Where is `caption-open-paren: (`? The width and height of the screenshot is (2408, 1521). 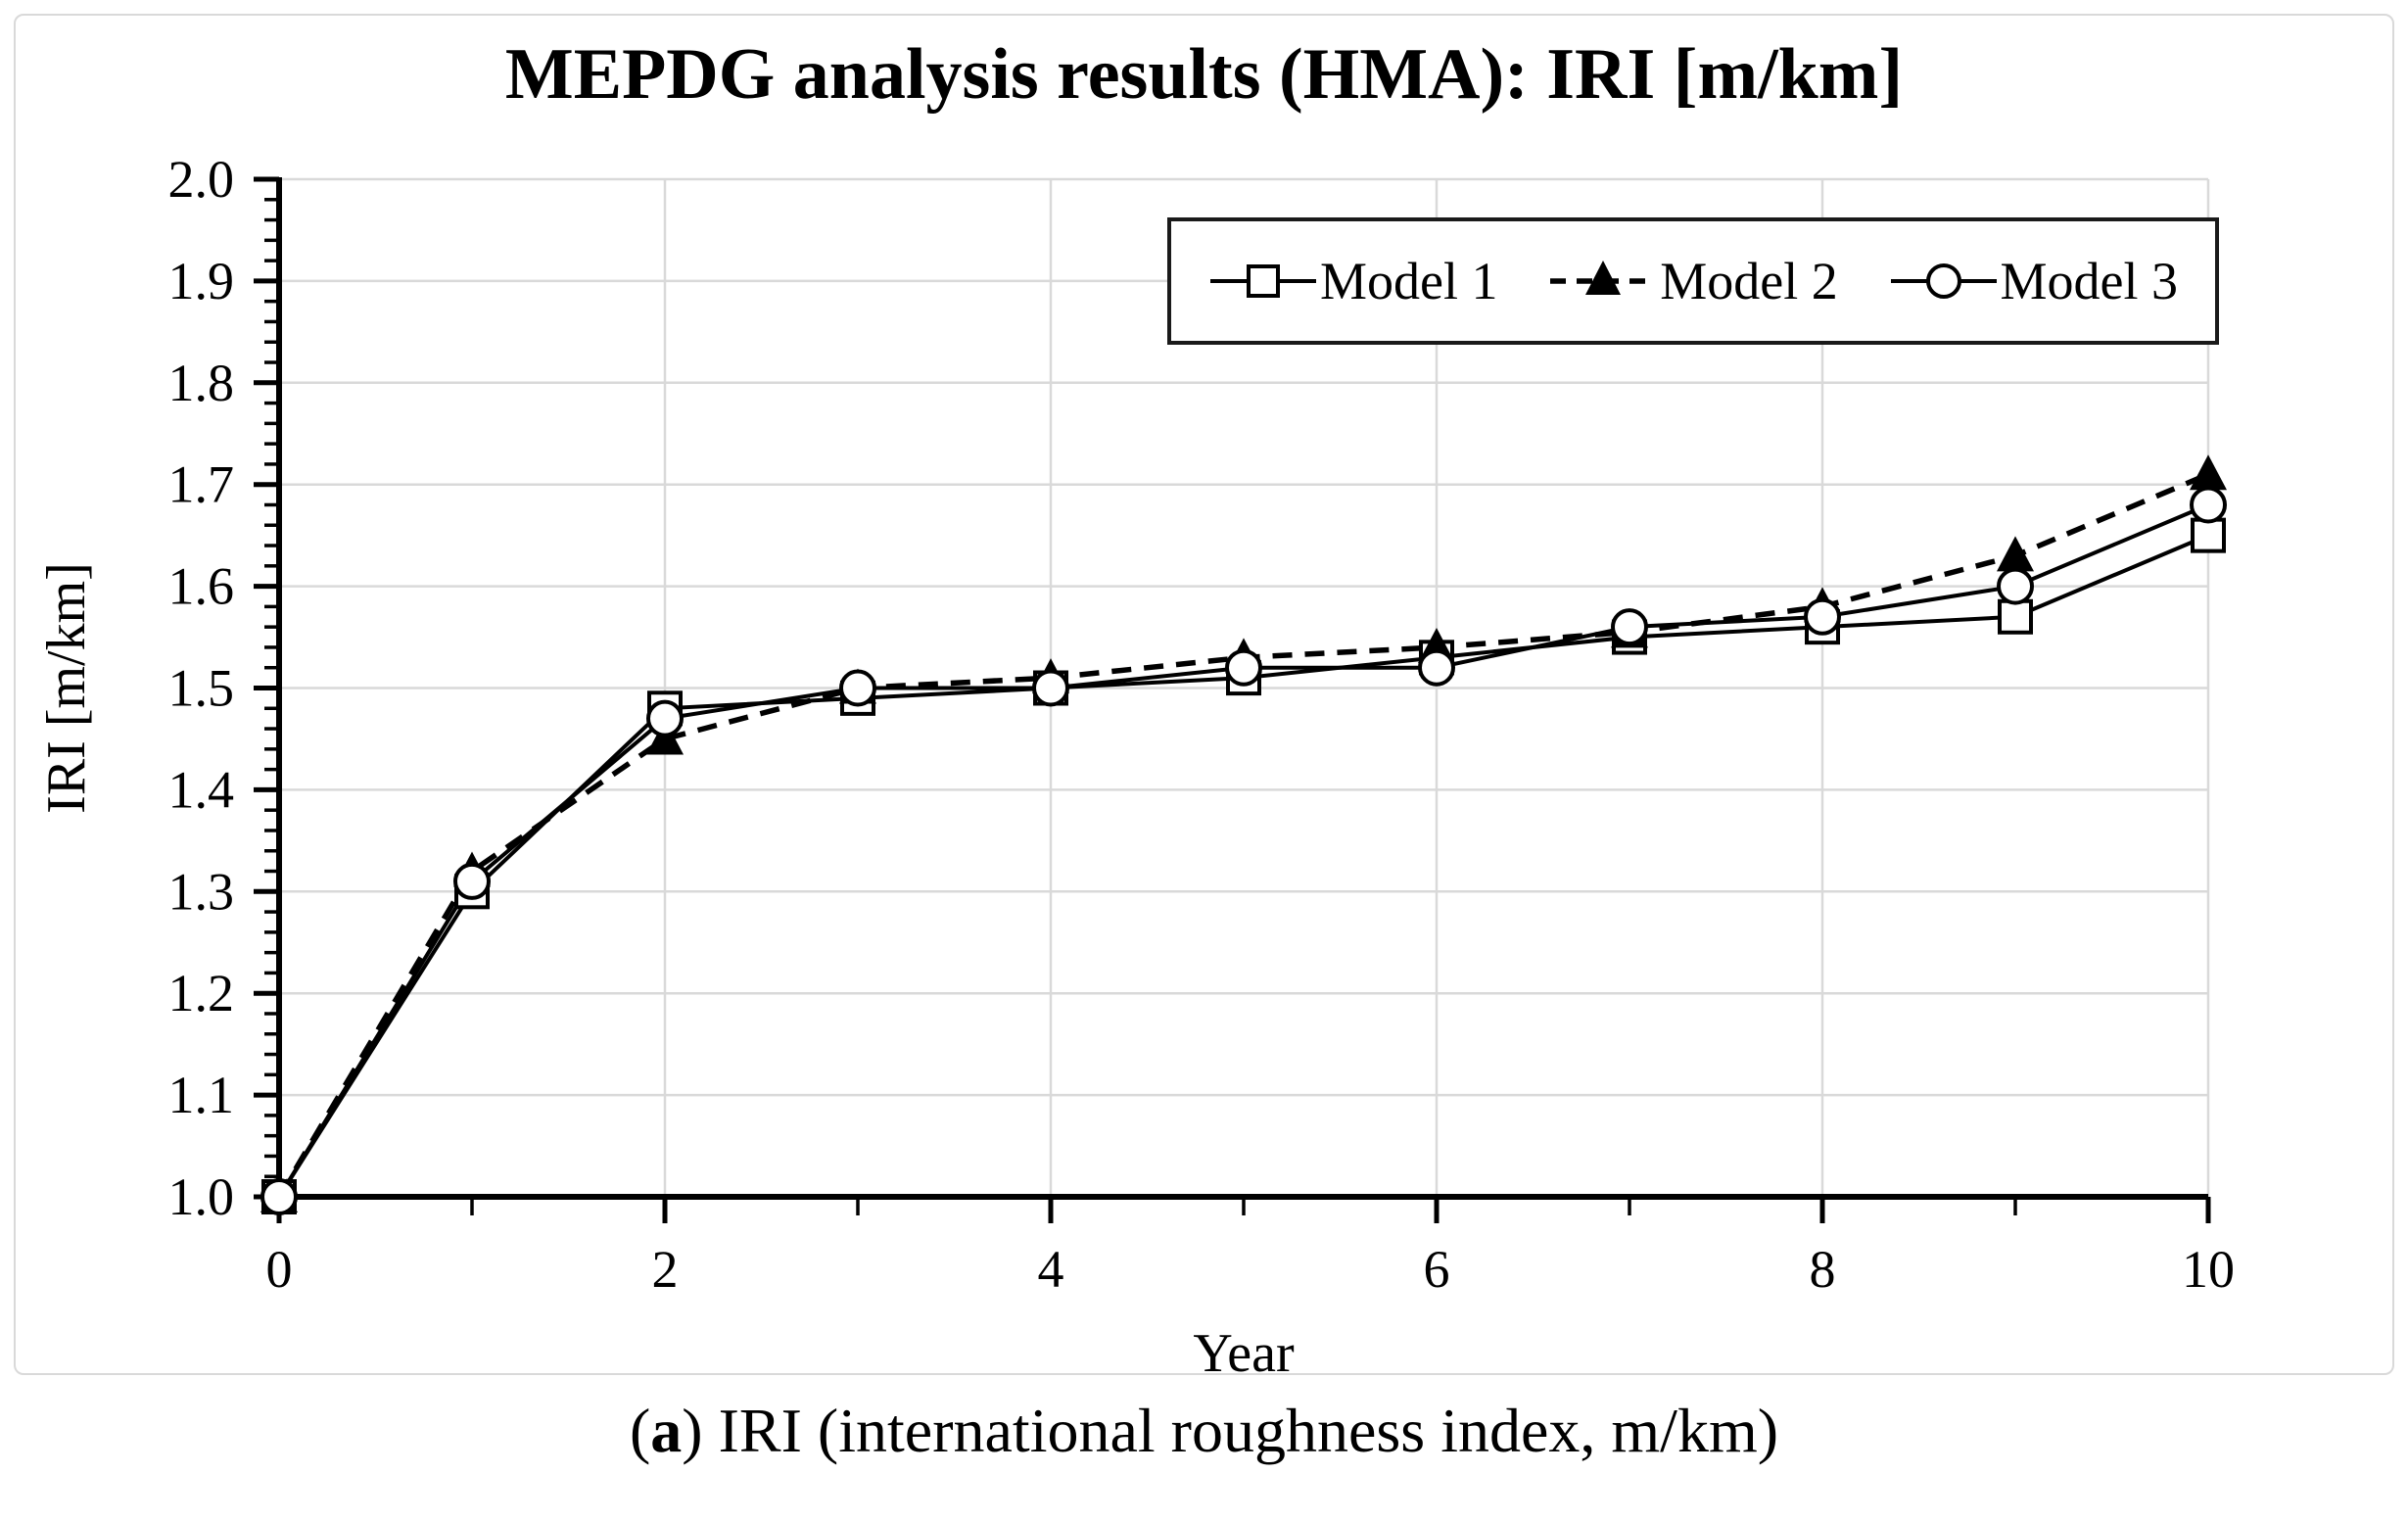 caption-open-paren: ( is located at coordinates (640, 1430).